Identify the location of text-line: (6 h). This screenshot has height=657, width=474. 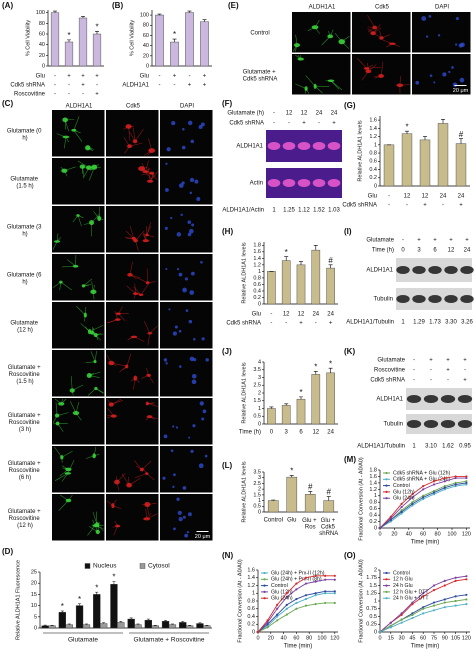
(25, 478).